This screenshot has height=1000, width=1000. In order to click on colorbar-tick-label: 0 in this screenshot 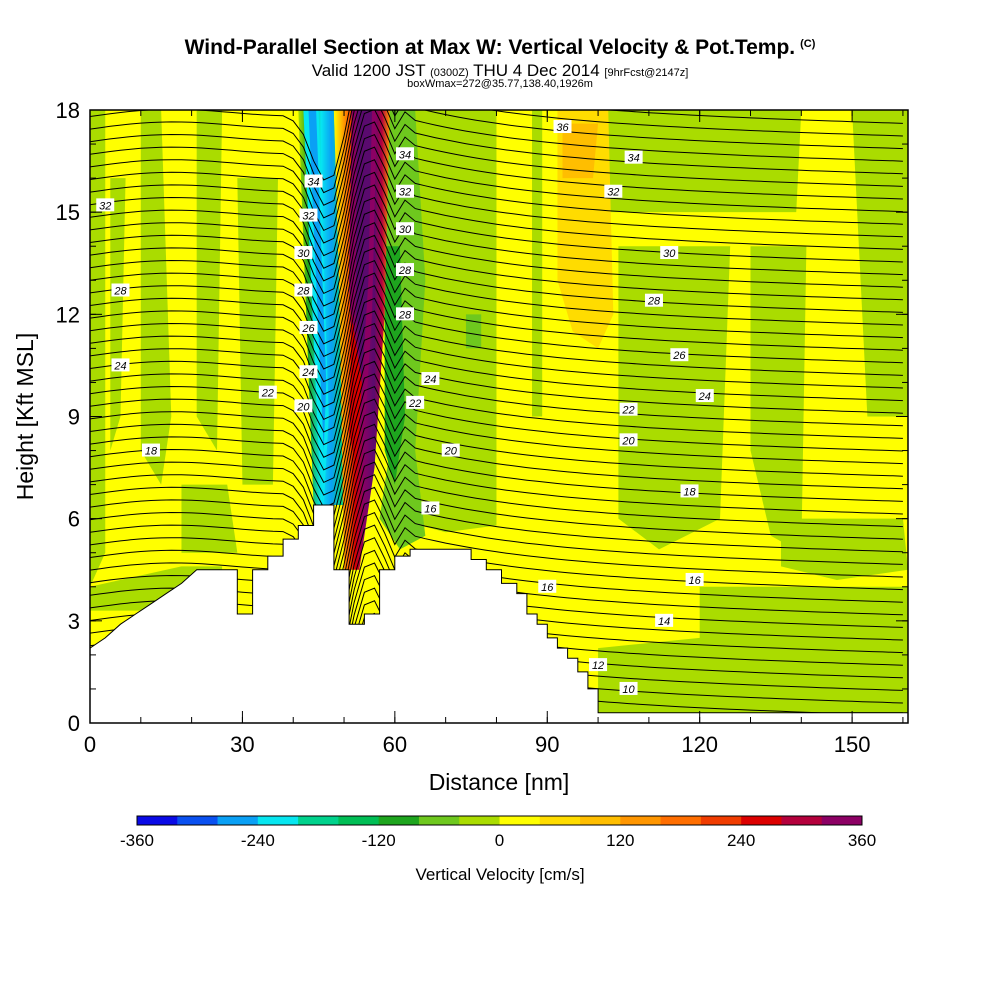, I will do `click(499, 840)`.